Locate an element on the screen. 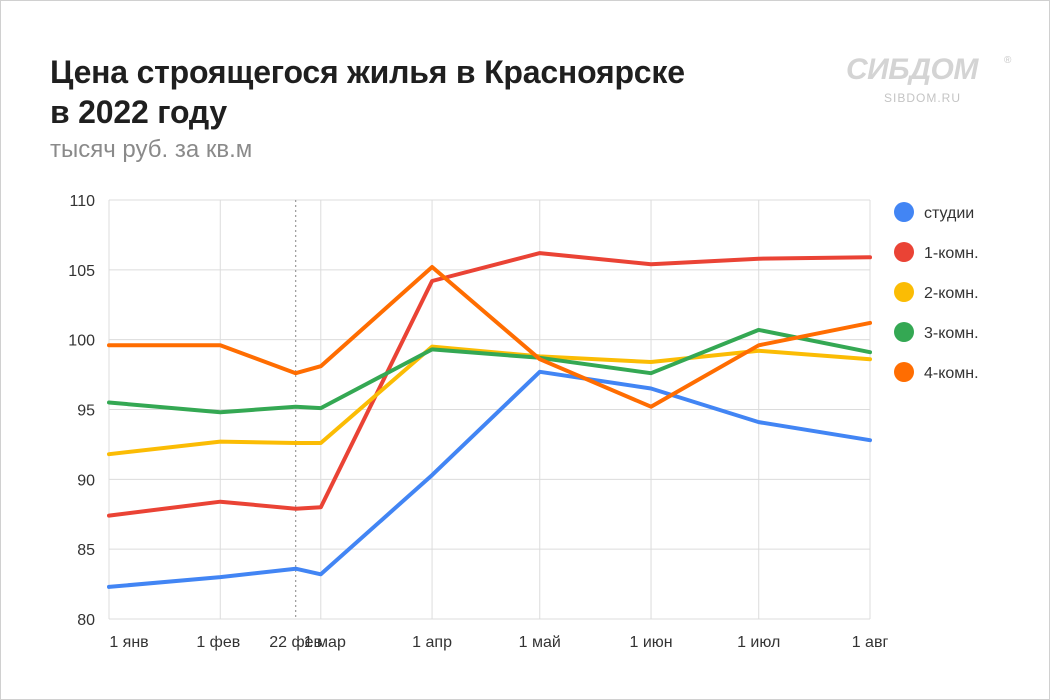 This screenshot has height=700, width=1050. legend-label: 4-комн. is located at coordinates (951, 373).